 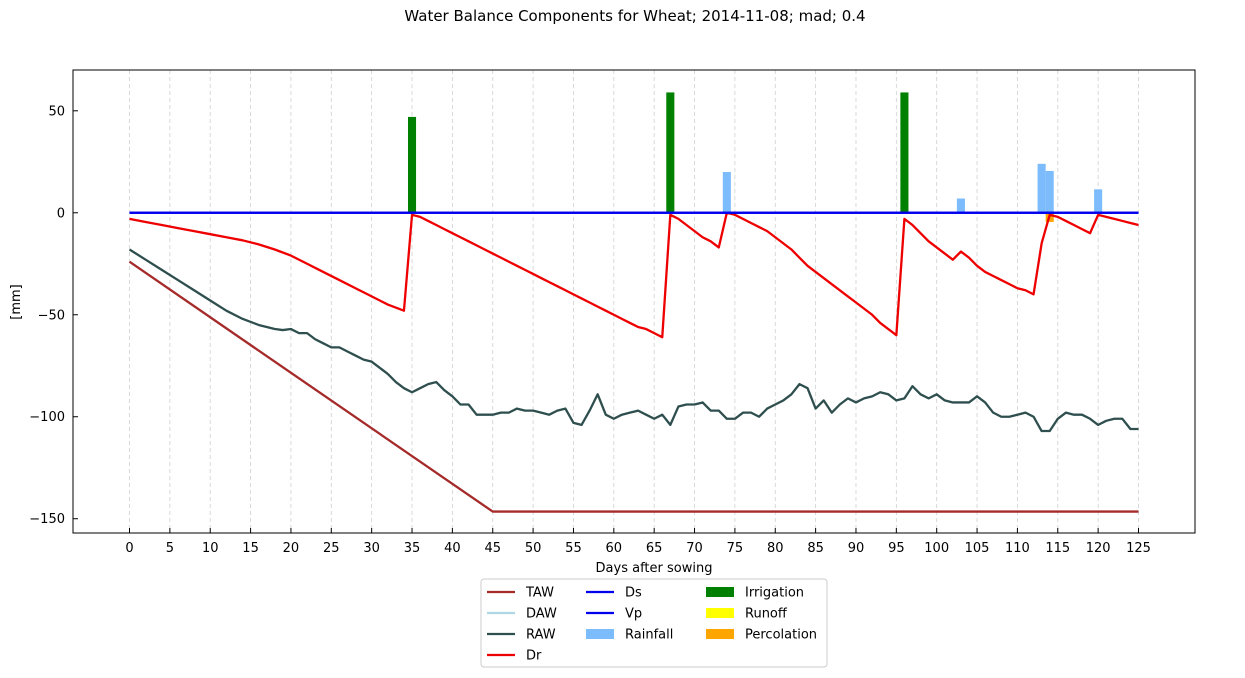 What do you see at coordinates (694, 548) in the screenshot?
I see `x-tick-label: 70` at bounding box center [694, 548].